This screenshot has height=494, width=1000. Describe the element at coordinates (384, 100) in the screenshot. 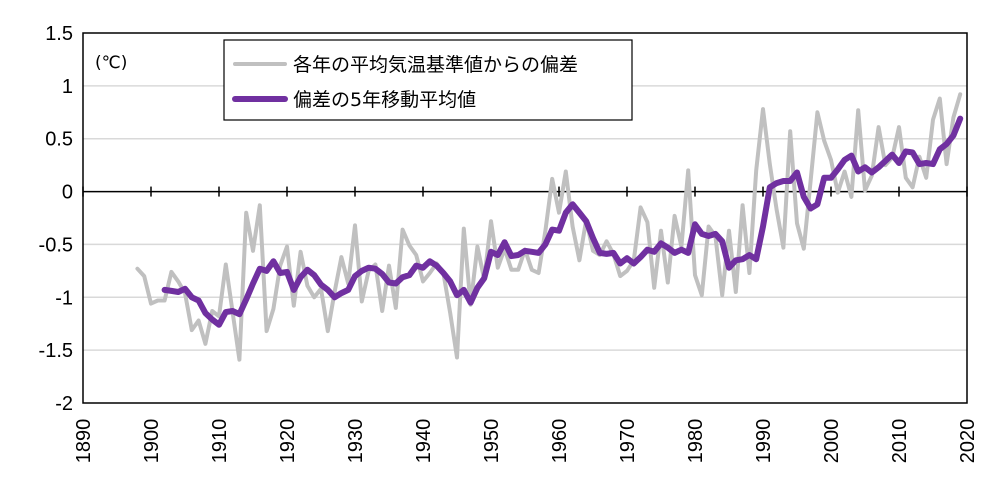

I see `legend-label-moving-average: 偏差の5年移動平均値` at that location.